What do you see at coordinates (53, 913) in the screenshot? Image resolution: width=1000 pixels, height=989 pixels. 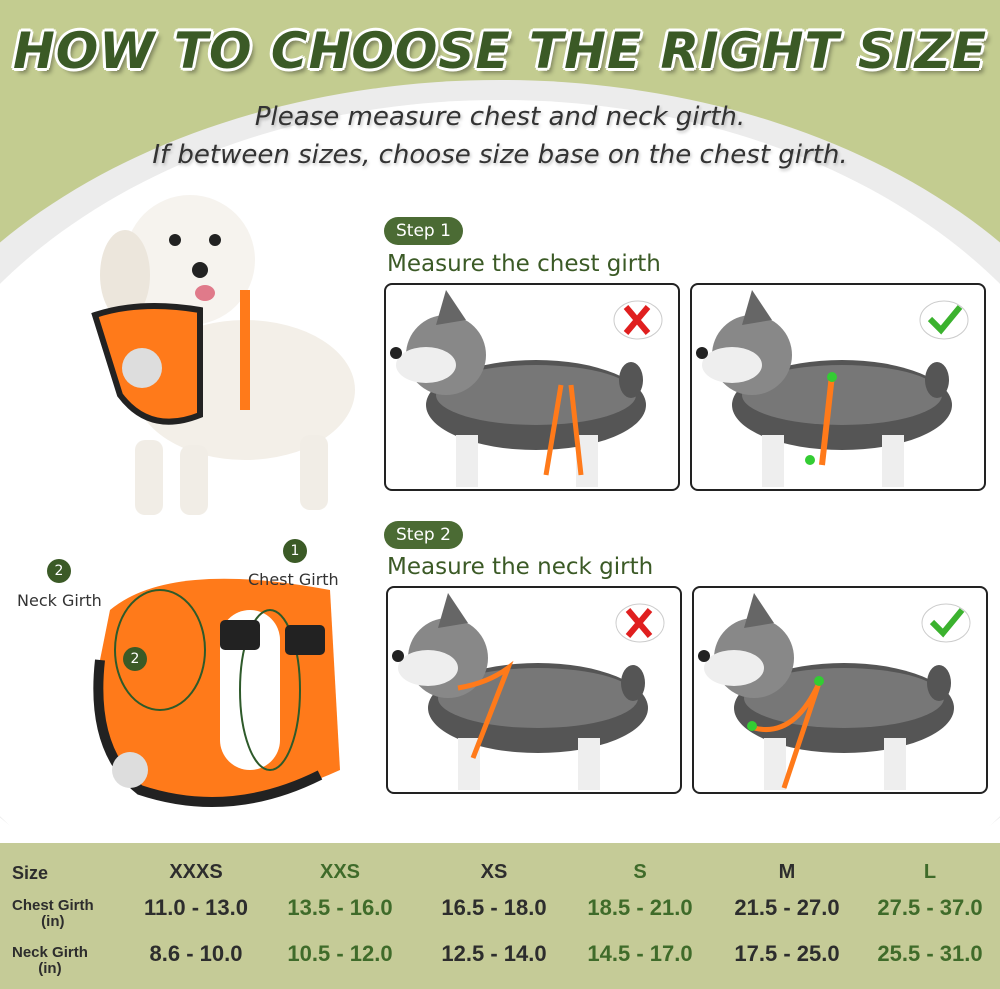 I see `row-label-chest: Chest Girth (in)` at bounding box center [53, 913].